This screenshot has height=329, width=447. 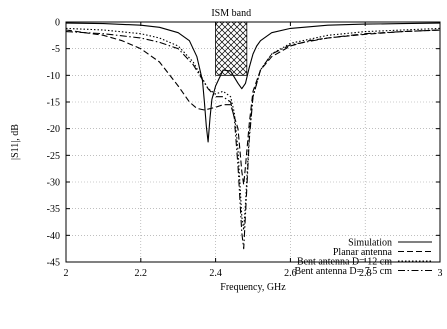 What do you see at coordinates (365, 273) in the screenshot?
I see `x-tick-label: 2.8` at bounding box center [365, 273].